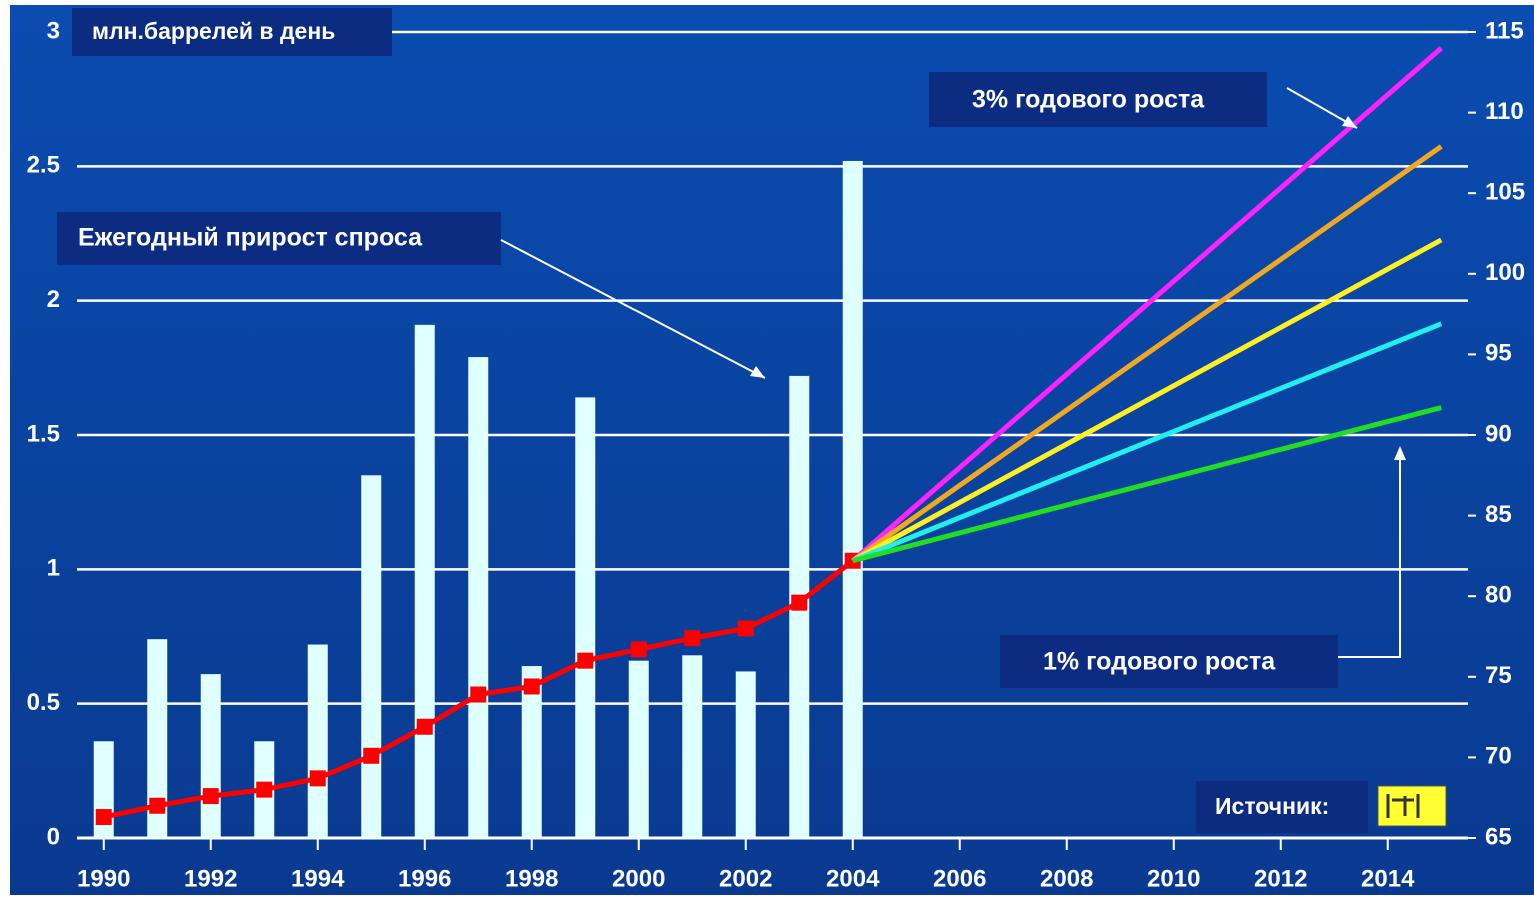 The image size is (1534, 897). I want to click on x-tick-label: 1994, so click(318, 878).